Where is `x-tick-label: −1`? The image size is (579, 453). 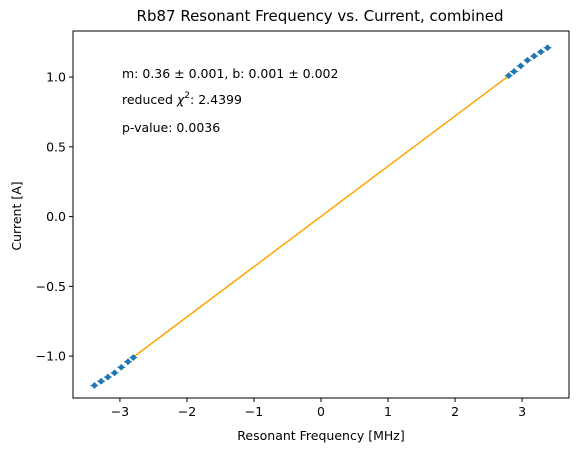 x-tick-label: −1 is located at coordinates (254, 411).